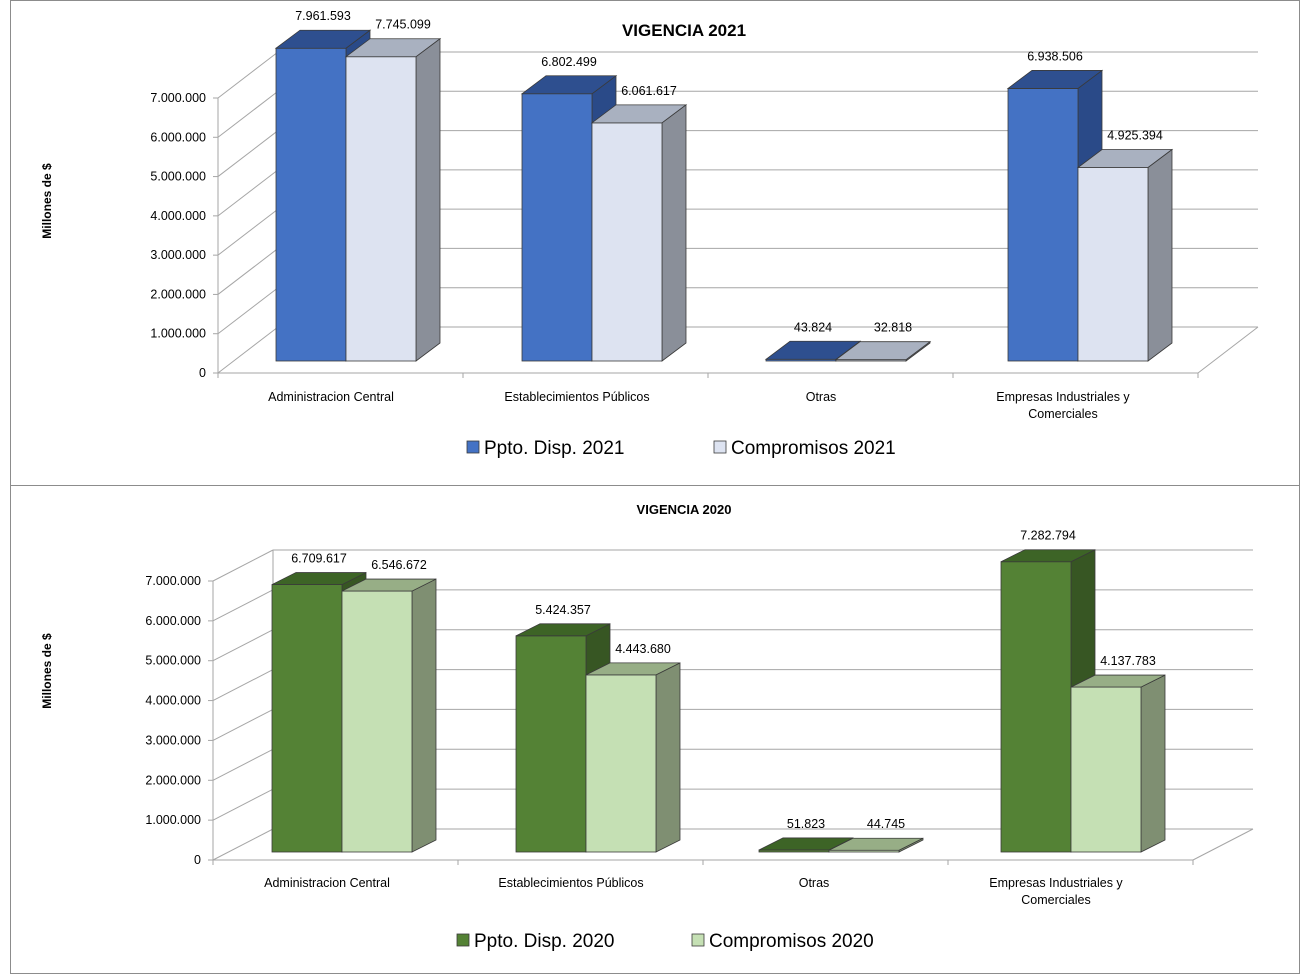  I want to click on chart-title: VIGENCIA 2021, so click(684, 30).